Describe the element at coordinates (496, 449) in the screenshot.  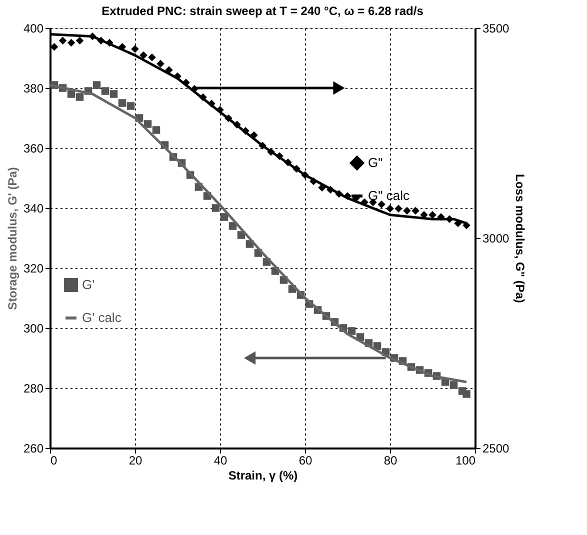
I see `y2-tick-label: 2500` at that location.